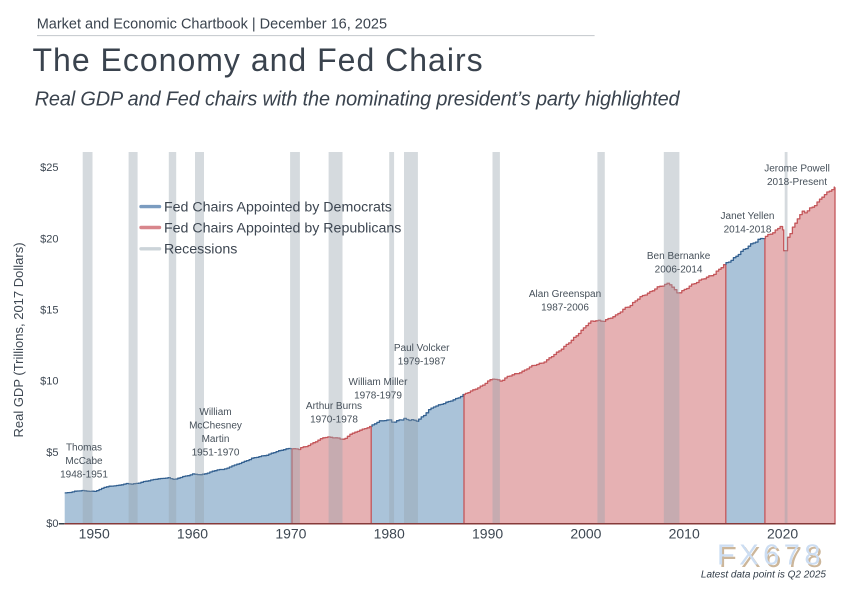 The height and width of the screenshot is (590, 851). Describe the element at coordinates (84, 448) in the screenshot. I see `svg-text: Thomas` at that location.